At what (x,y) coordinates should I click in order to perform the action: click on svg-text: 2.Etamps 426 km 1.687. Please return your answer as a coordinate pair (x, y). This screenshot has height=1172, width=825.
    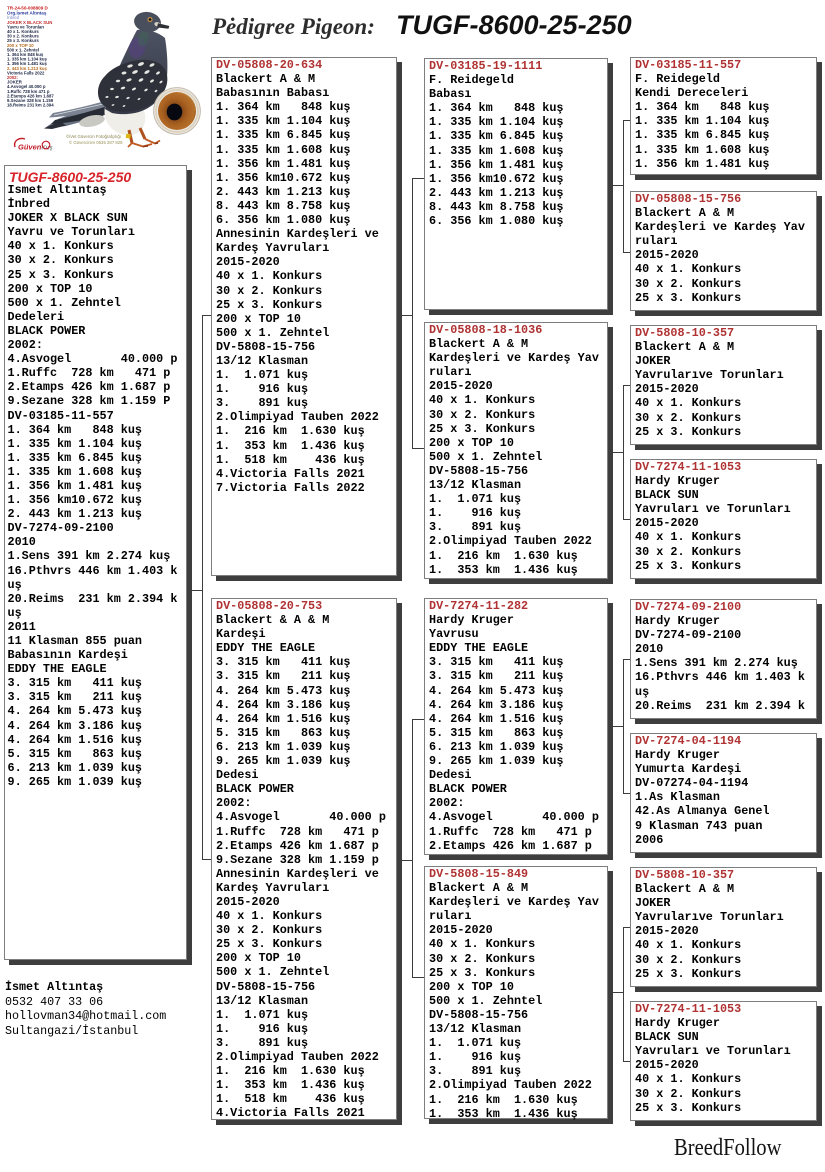
    Looking at the image, I should click on (30, 95).